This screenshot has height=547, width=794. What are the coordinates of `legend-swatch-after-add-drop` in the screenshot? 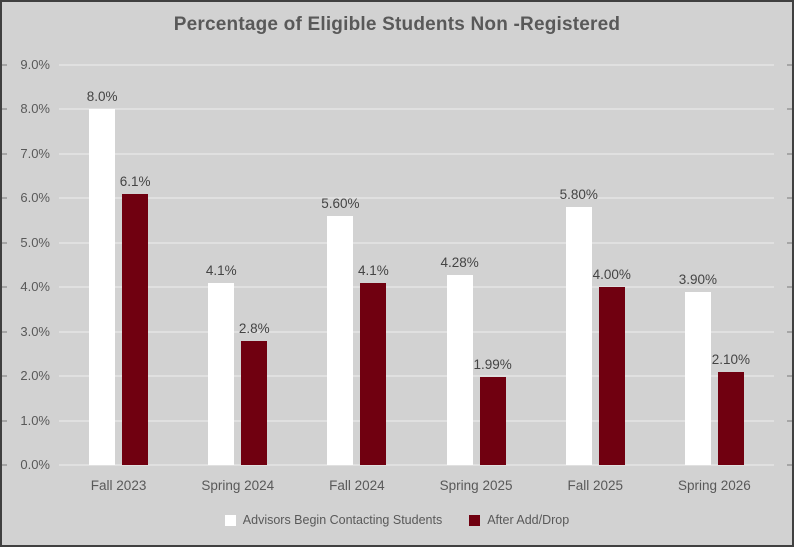 It's located at (475, 520).